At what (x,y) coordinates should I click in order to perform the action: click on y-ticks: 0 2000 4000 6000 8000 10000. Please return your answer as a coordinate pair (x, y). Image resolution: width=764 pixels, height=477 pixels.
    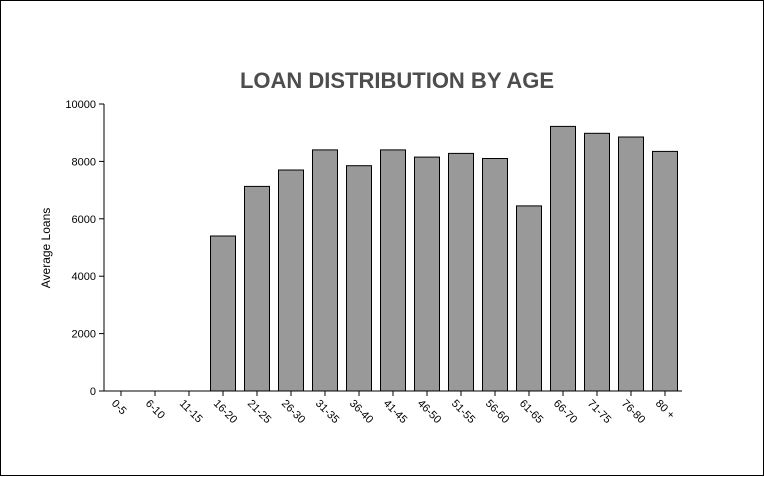
    Looking at the image, I should click on (84, 248).